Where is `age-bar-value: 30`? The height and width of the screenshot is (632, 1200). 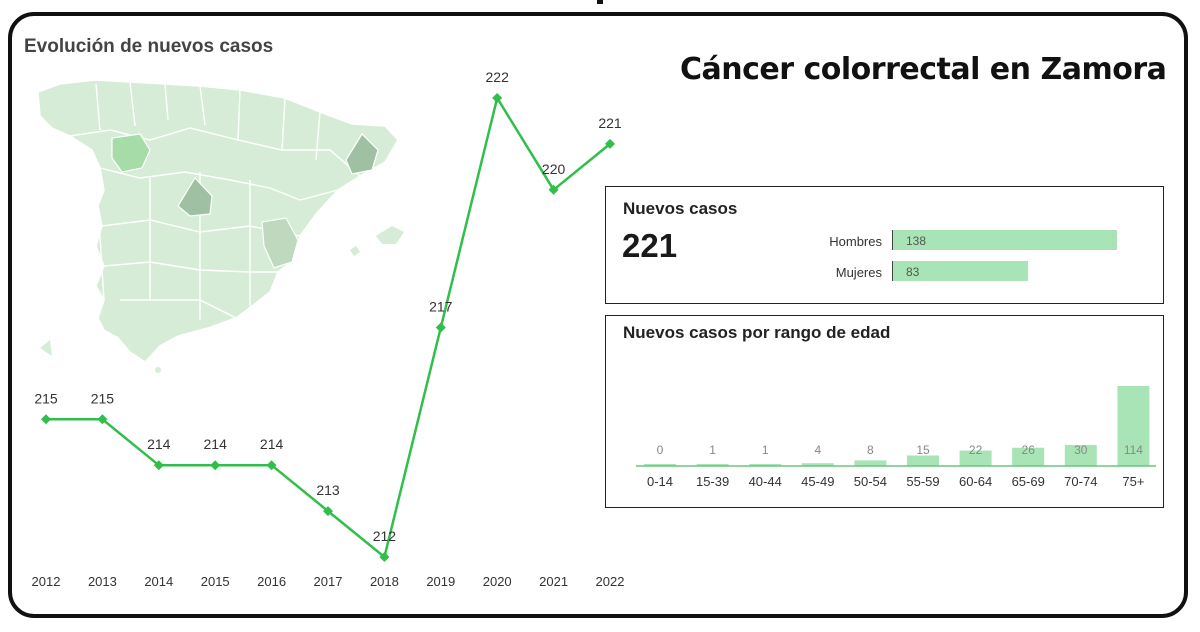
age-bar-value: 30 is located at coordinates (1081, 450).